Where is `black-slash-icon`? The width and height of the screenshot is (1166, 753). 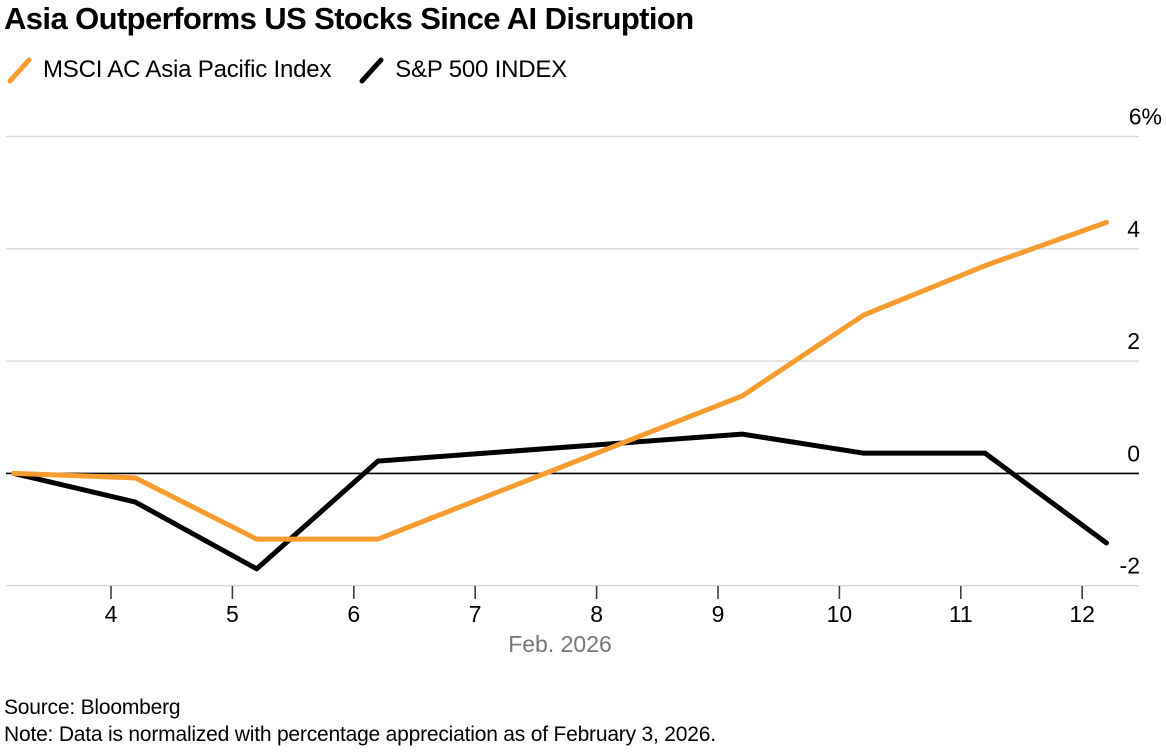
black-slash-icon is located at coordinates (371, 70).